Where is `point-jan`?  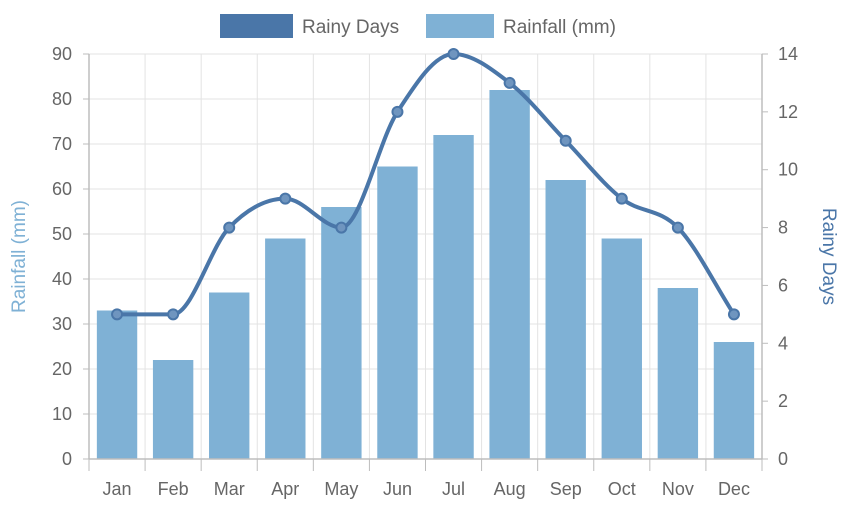 point-jan is located at coordinates (117, 314).